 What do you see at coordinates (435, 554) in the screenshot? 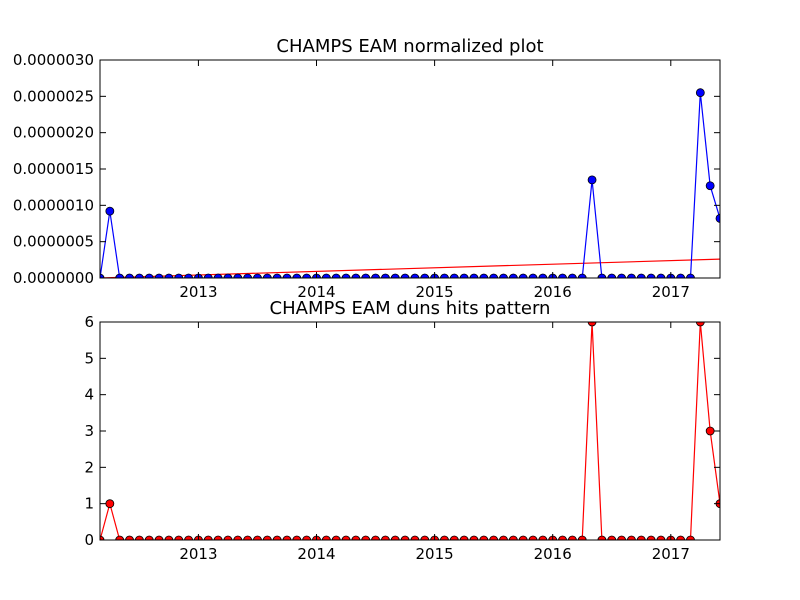
I see `x-tick-label: 2015` at bounding box center [435, 554].